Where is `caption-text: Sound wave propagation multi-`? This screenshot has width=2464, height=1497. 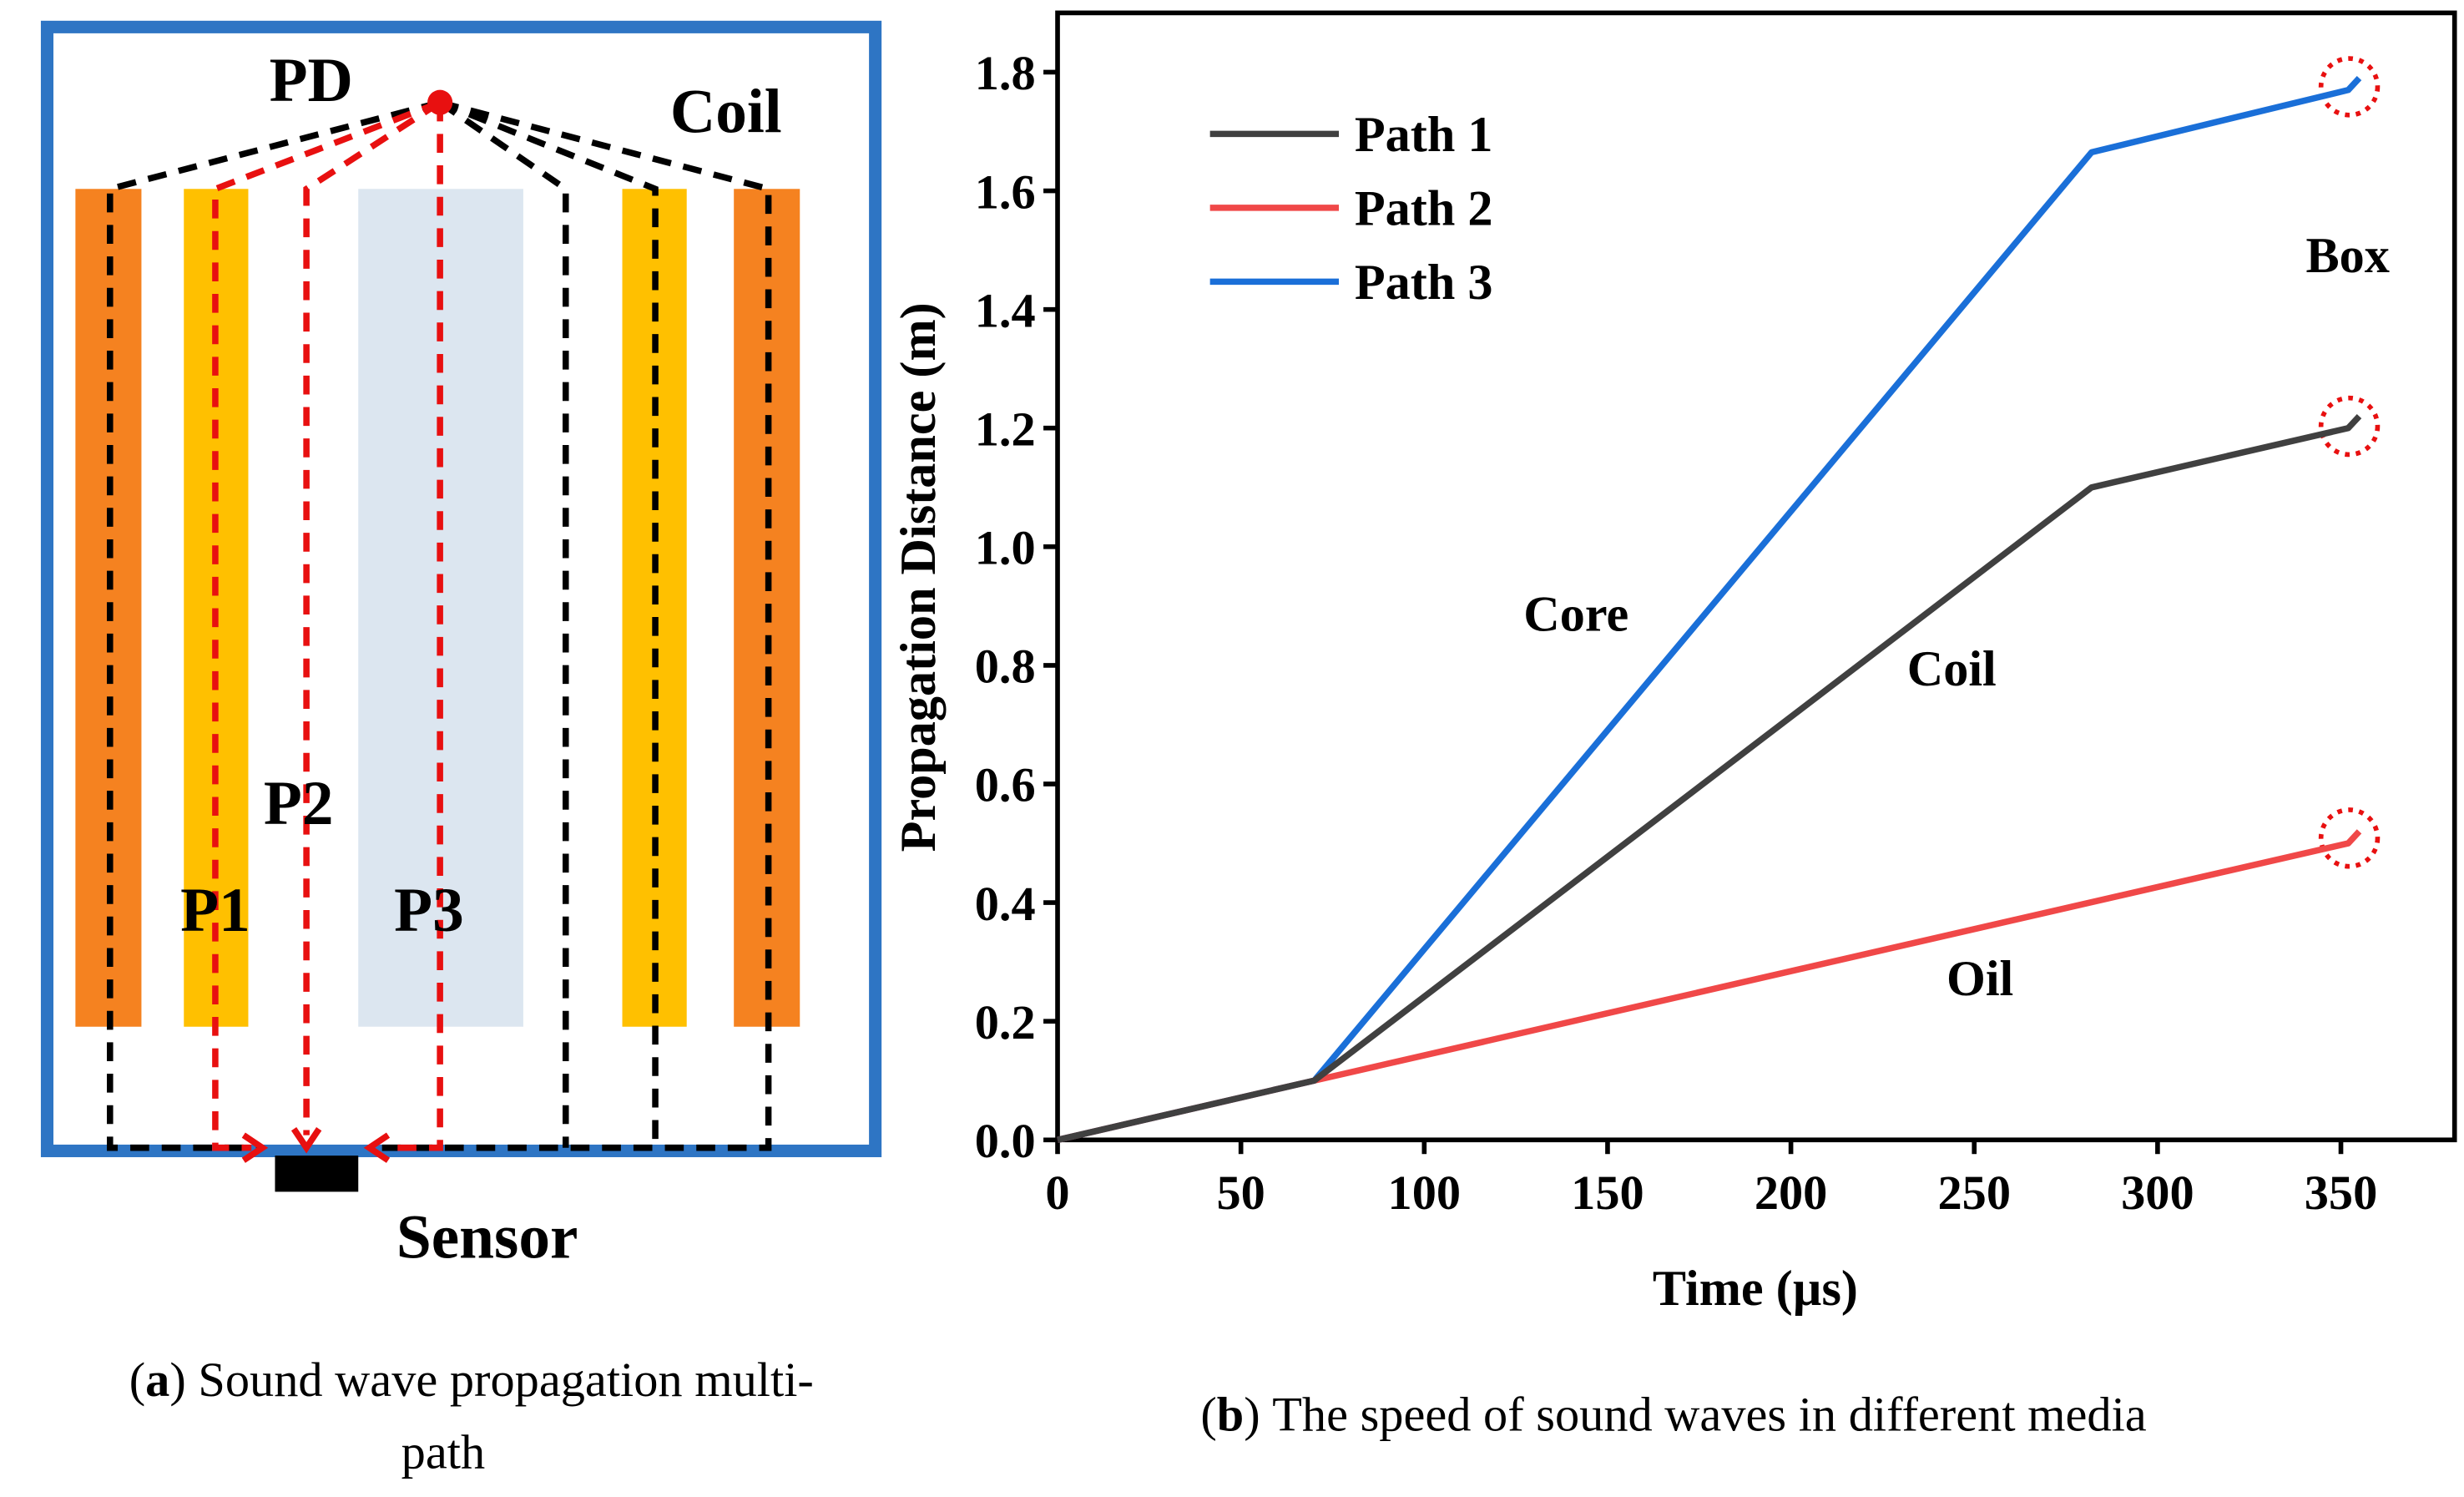
caption-text: Sound wave propagation multi- is located at coordinates (505, 1380).